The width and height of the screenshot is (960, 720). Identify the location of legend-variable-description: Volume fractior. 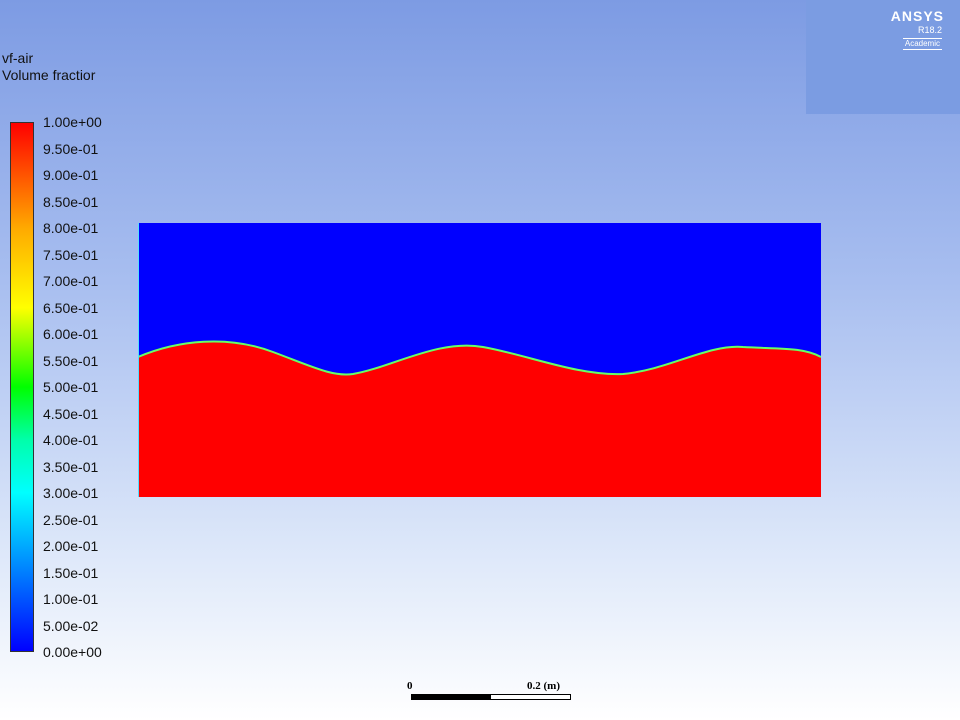
(49, 75).